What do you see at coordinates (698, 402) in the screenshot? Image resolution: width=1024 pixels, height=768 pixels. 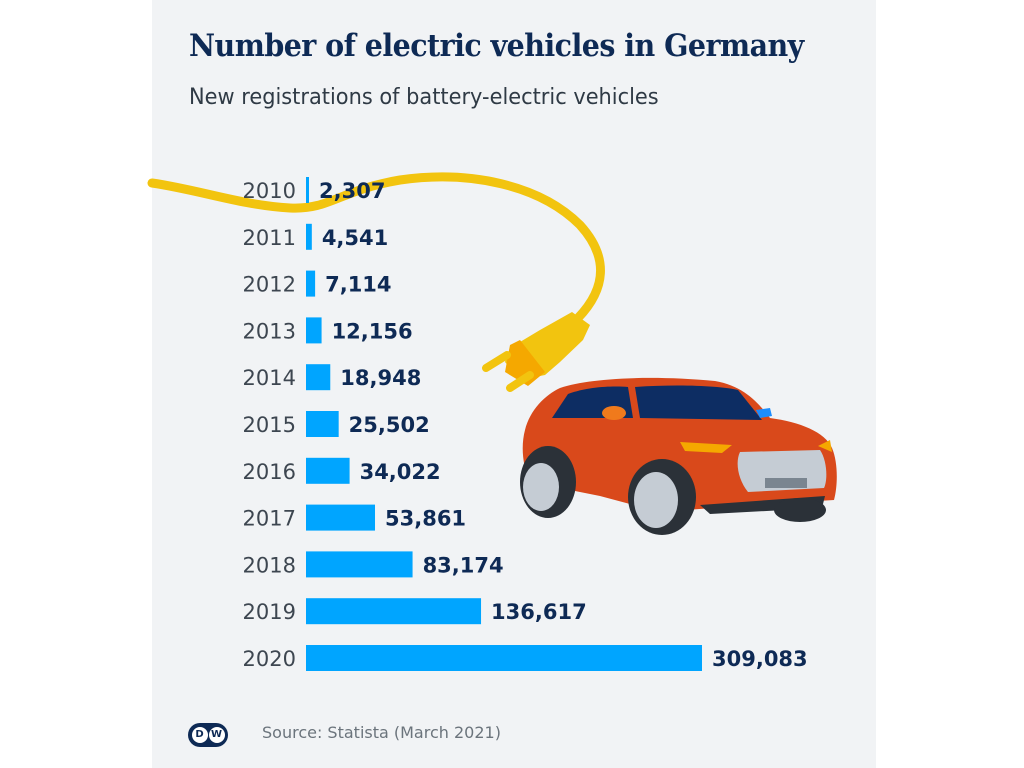 I see `car-window-front` at bounding box center [698, 402].